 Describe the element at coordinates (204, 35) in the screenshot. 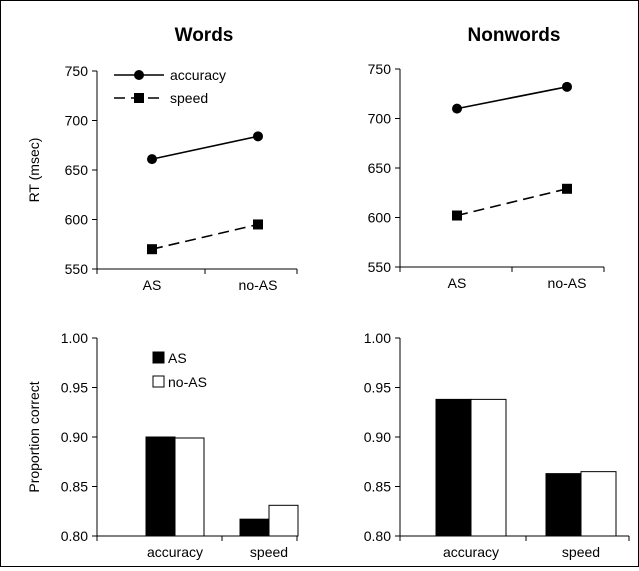

I see `chart-title: Words` at that location.